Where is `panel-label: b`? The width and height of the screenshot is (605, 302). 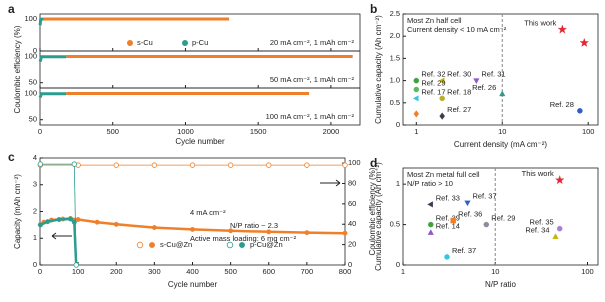 panel-label: b is located at coordinates (373, 9).